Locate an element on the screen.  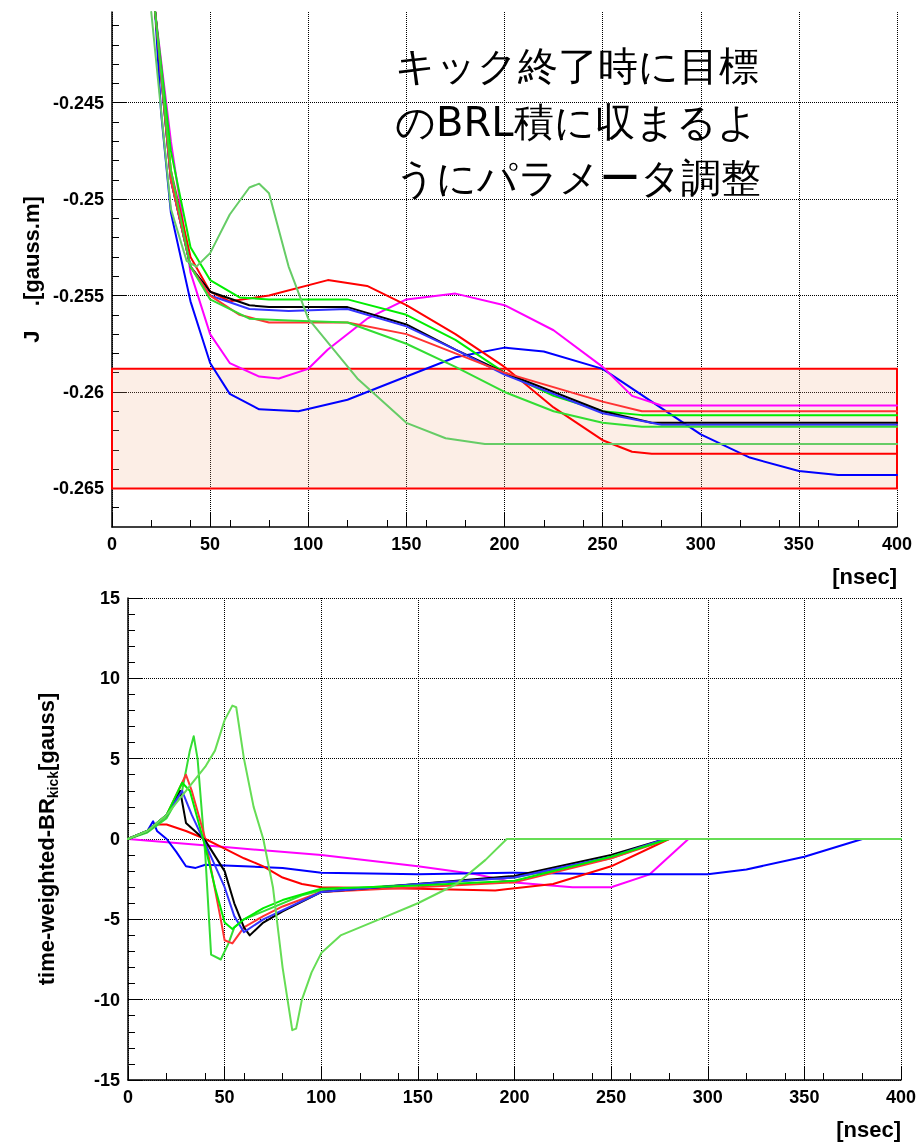
y-tick-label: -0.265 is located at coordinates (78, 488).